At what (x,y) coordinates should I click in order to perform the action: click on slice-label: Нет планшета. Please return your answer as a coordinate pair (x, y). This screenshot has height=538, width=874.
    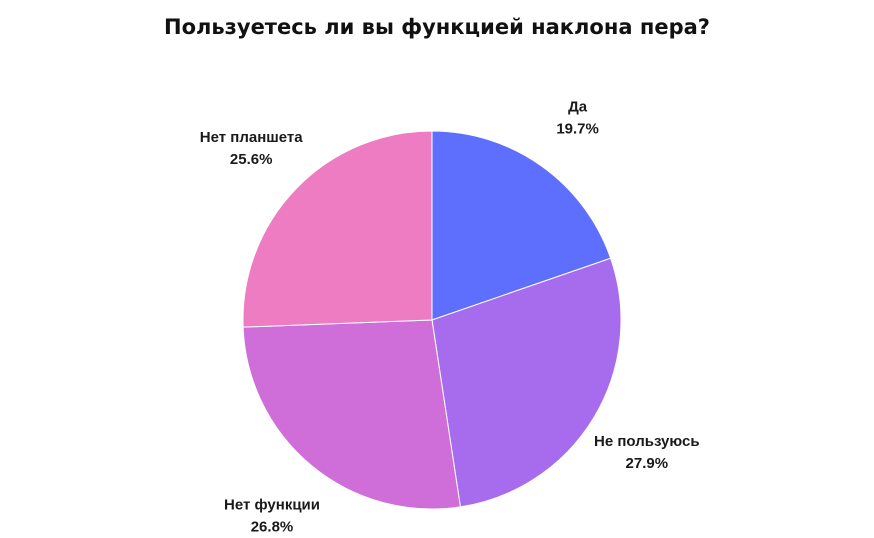
    Looking at the image, I should click on (251, 137).